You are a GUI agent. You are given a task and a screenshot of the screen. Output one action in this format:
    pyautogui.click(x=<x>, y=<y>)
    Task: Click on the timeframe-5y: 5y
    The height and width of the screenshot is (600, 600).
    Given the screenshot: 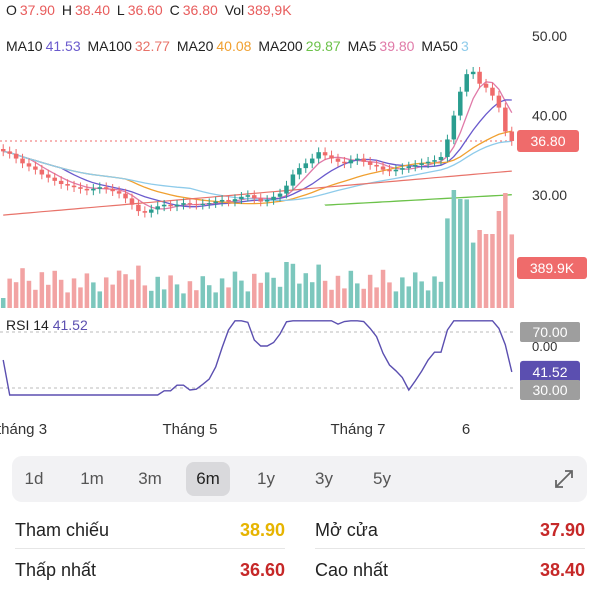 What is the action you would take?
    pyautogui.click(x=382, y=478)
    